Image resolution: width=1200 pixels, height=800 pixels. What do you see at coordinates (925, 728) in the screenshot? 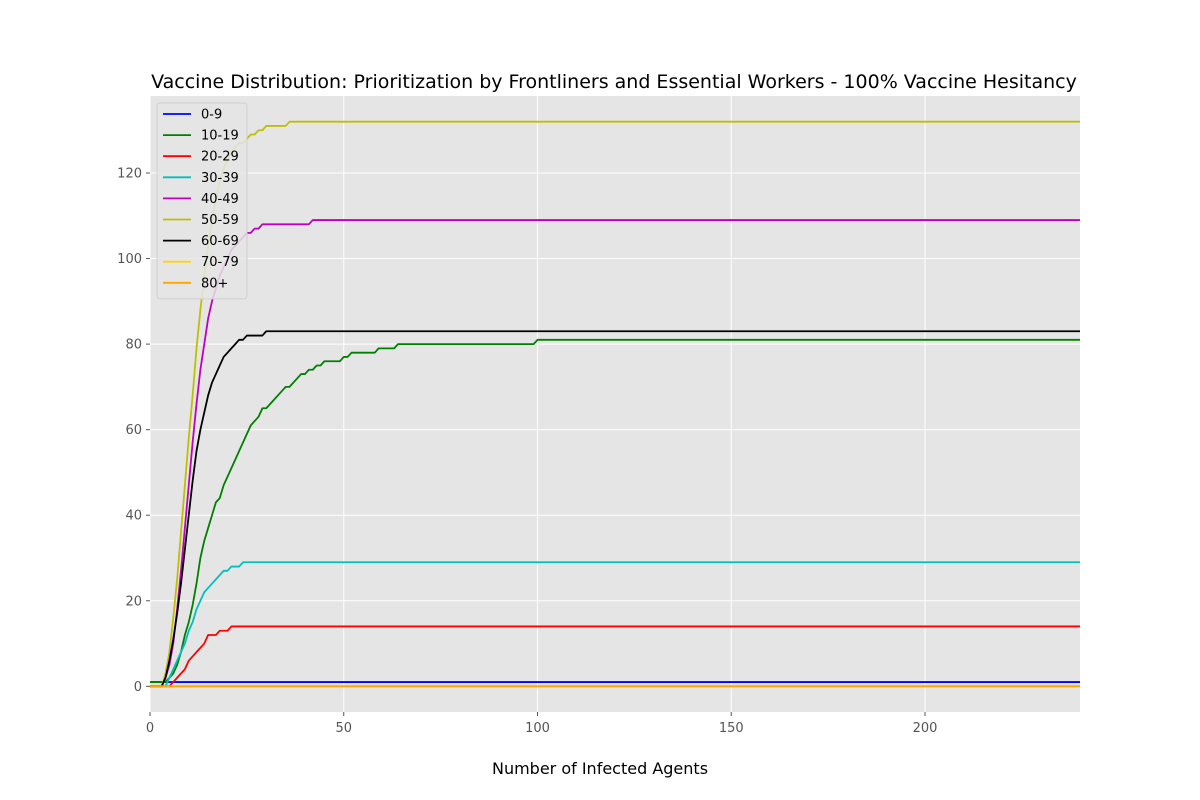
I see `x-tick-label: 200` at bounding box center [925, 728].